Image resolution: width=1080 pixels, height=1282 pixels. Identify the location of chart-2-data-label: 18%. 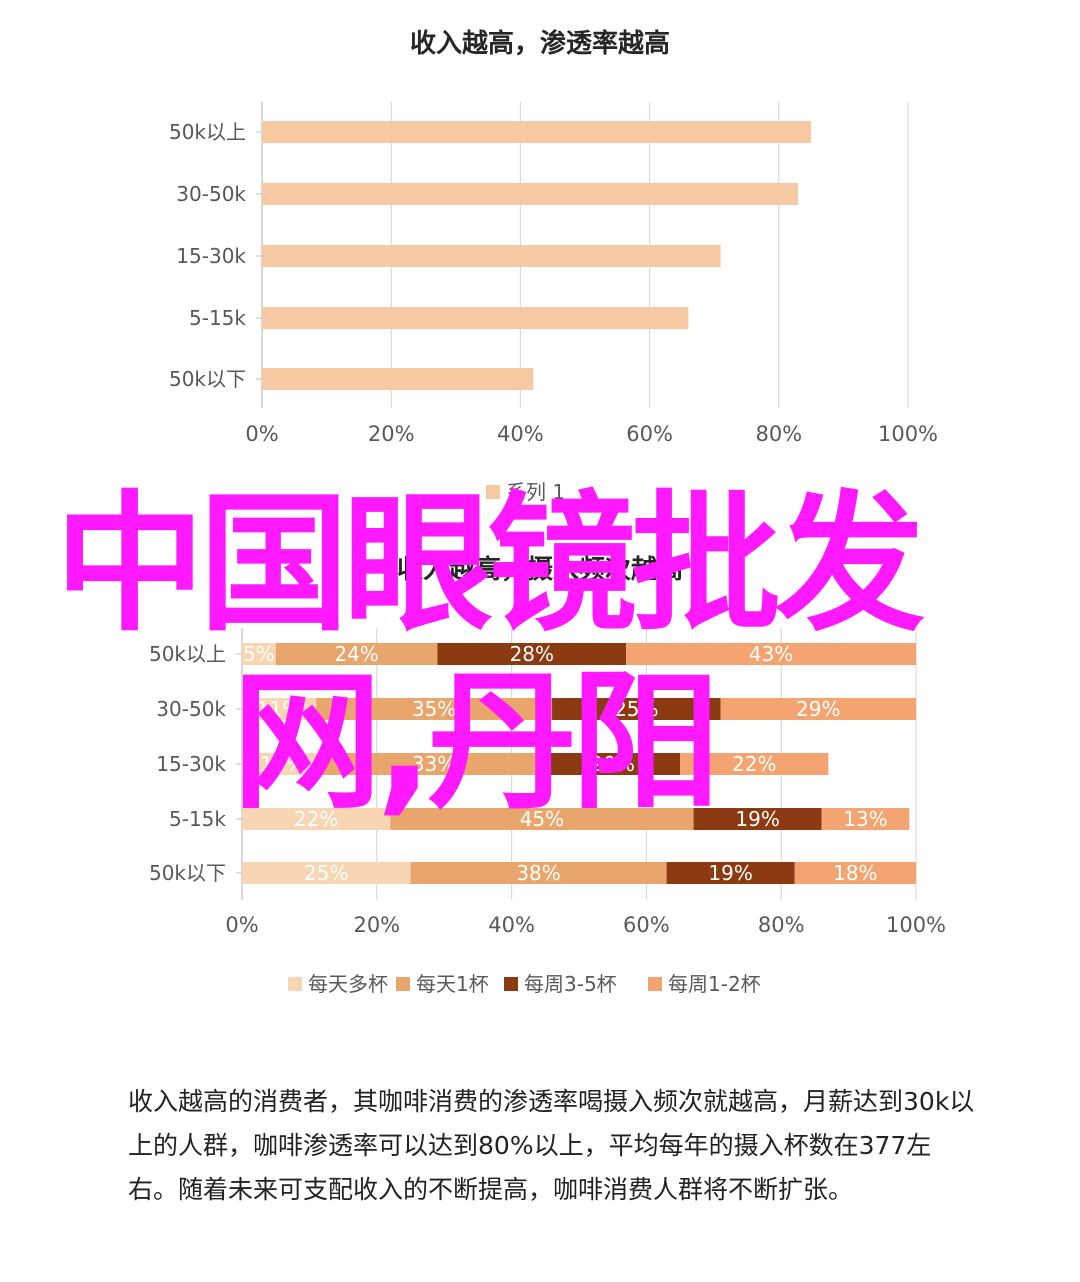
(855, 873).